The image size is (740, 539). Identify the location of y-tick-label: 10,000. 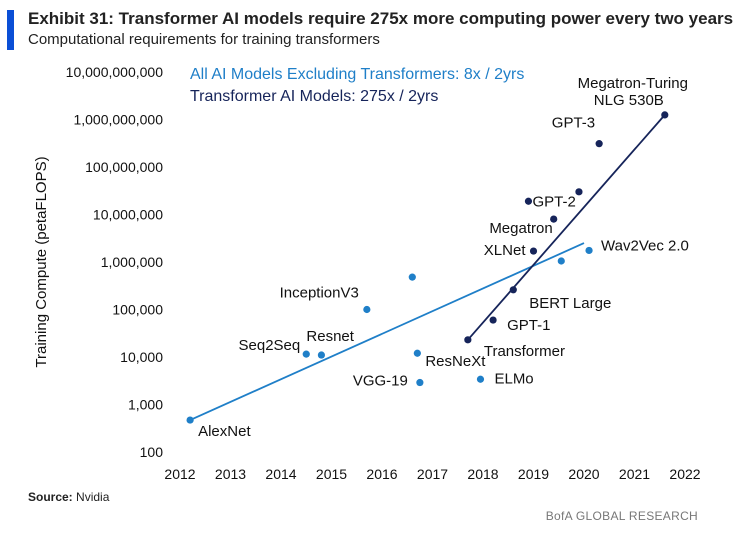
(141, 357).